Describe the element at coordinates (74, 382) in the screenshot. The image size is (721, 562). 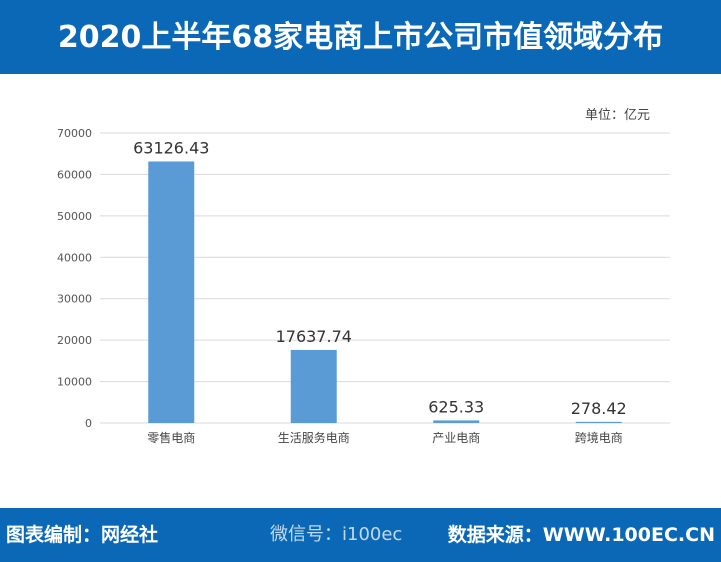
I see `y-tick-label: 10000` at that location.